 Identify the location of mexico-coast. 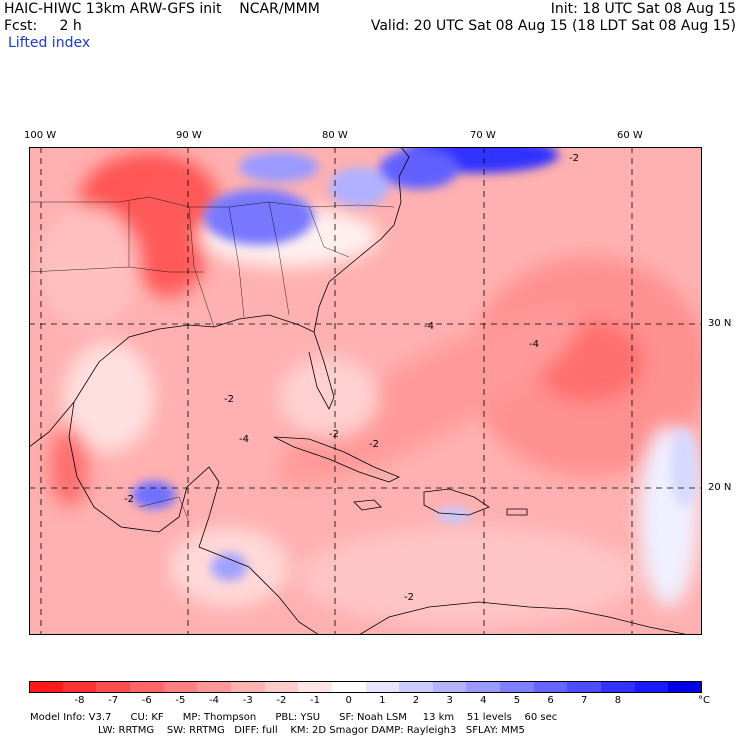
(194, 518).